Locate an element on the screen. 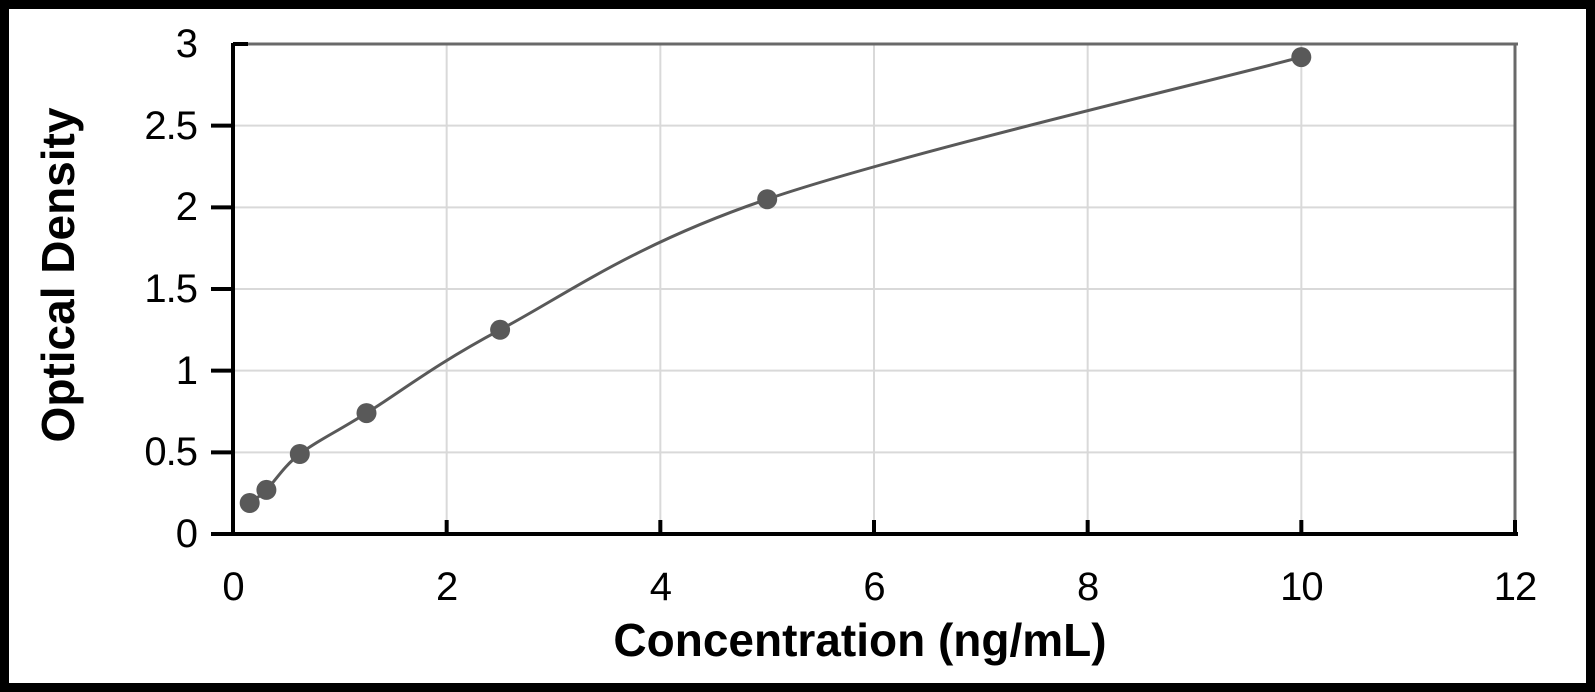 The height and width of the screenshot is (692, 1595). y-tick-label: 2.5 is located at coordinates (171, 125).